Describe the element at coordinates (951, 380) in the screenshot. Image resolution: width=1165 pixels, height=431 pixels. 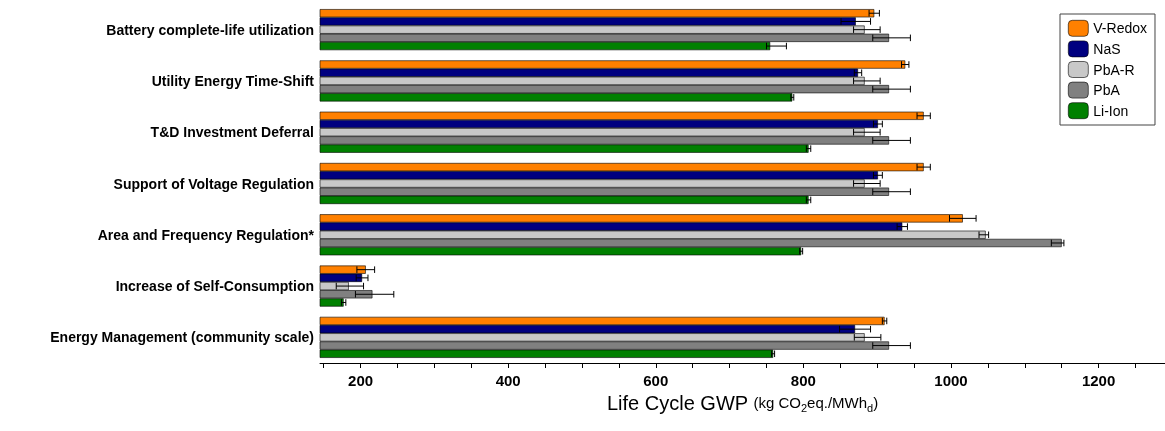
I see `x-tick-label: 1000` at that location.